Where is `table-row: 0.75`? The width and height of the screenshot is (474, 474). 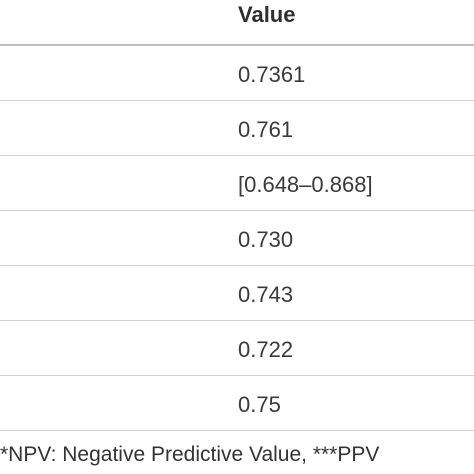
table-row: 0.75 is located at coordinates (237, 403).